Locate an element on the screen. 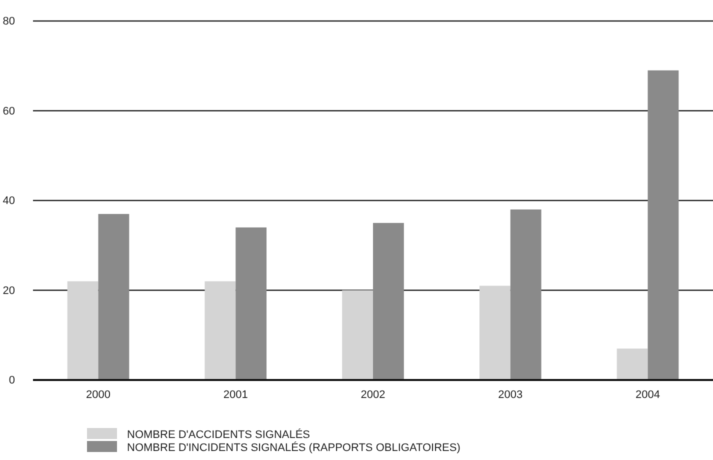  legend-label: NOMBRE D'ACCIDENTS SIGNALÉS is located at coordinates (218, 434).